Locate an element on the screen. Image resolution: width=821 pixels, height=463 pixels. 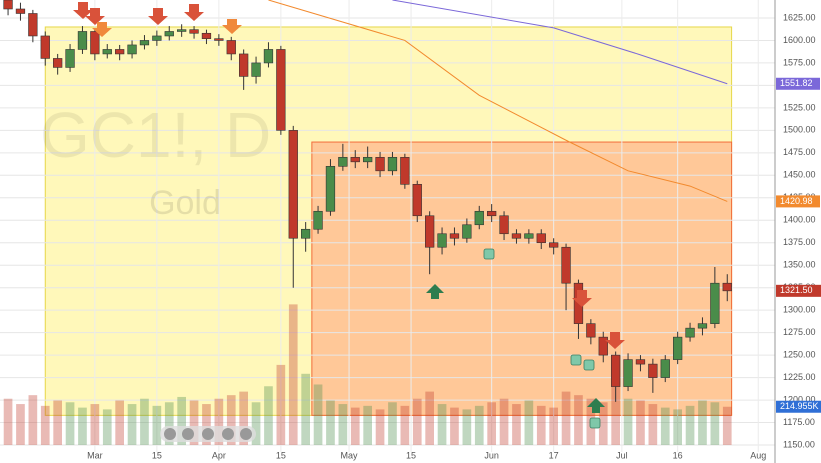
x-tick-label: May is located at coordinates (350, 455).